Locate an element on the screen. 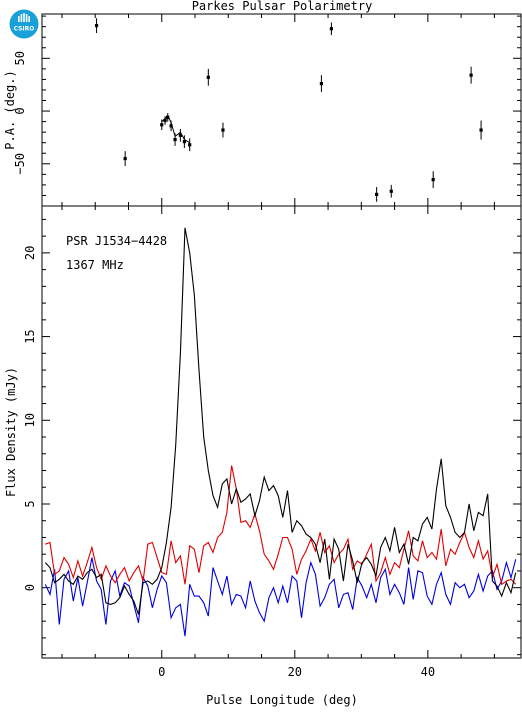 The height and width of the screenshot is (715, 522). flux-xtick-label: 40 is located at coordinates (428, 672).